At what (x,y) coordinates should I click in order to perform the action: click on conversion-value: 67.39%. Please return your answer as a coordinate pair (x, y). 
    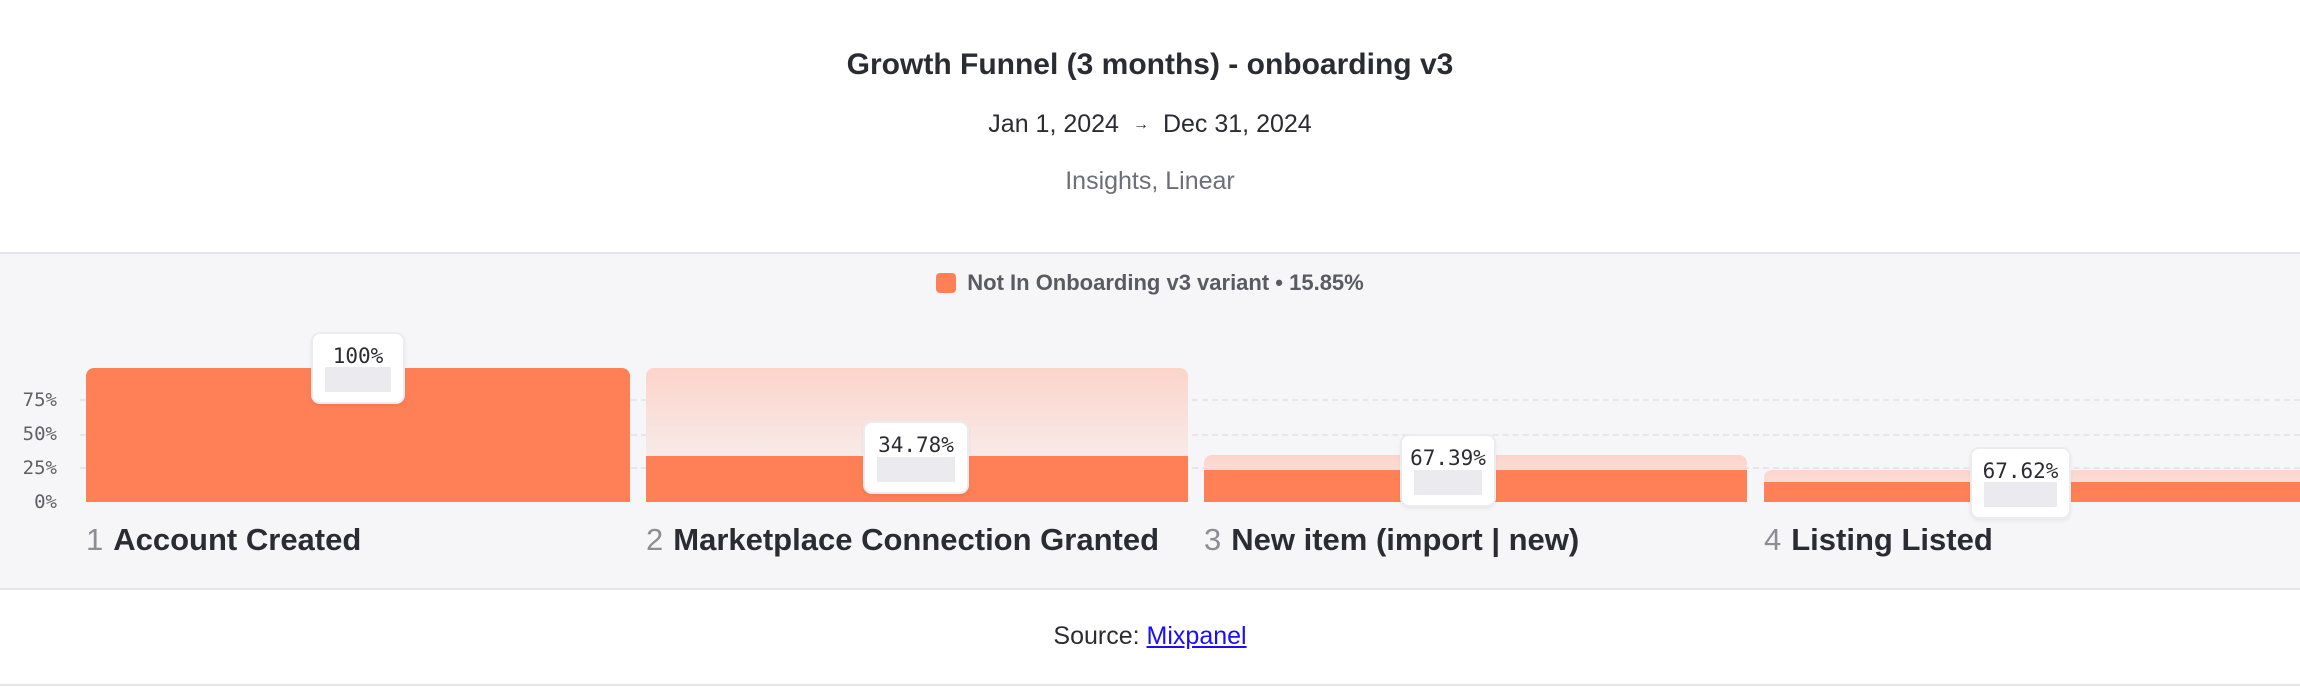
    Looking at the image, I should click on (1448, 458).